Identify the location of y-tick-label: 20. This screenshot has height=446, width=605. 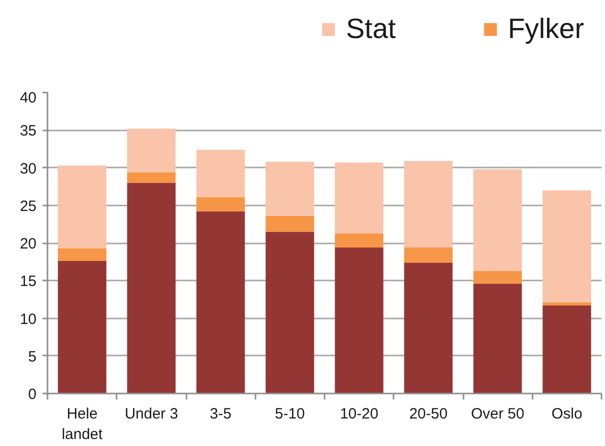
(28, 244).